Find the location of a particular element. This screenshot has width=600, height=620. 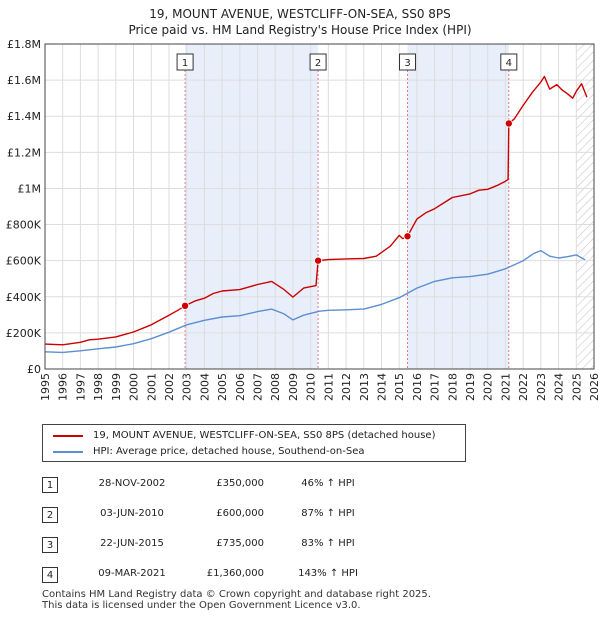

y-tick-label: £200K is located at coordinates (24, 333).